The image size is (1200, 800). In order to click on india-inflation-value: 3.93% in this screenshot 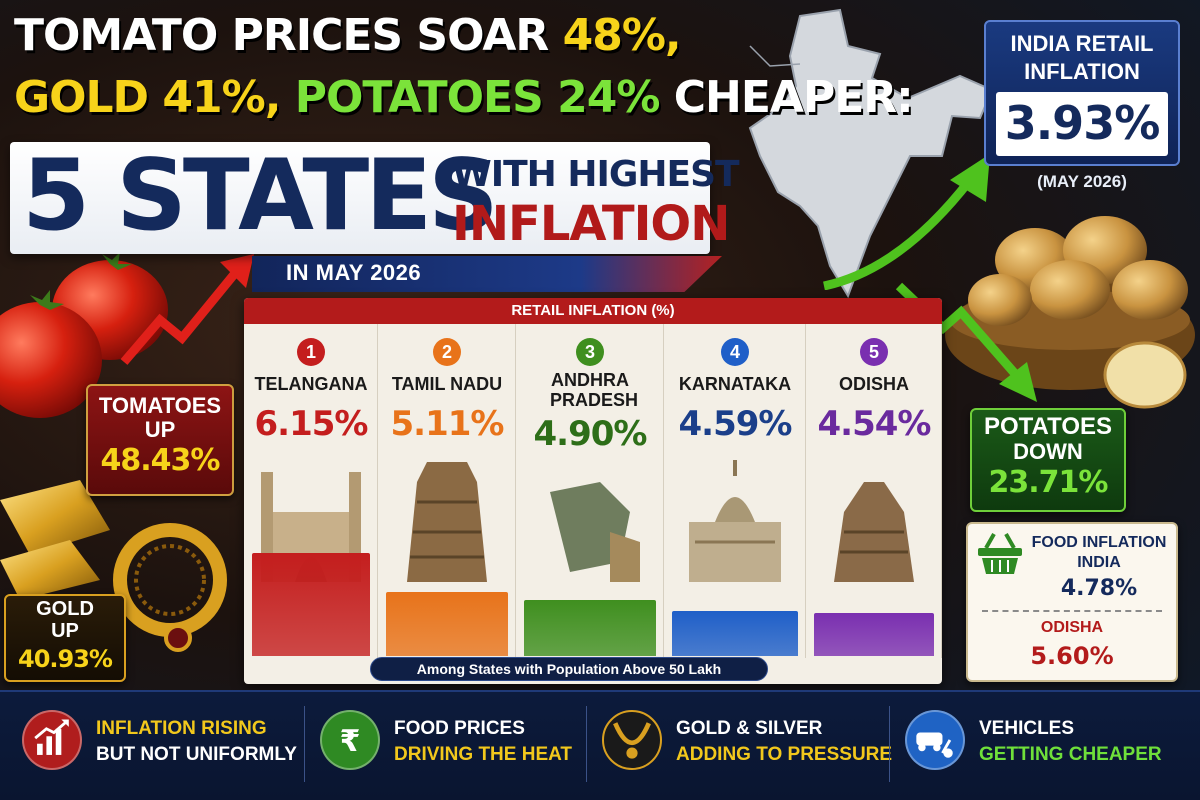, I will do `click(1082, 123)`.